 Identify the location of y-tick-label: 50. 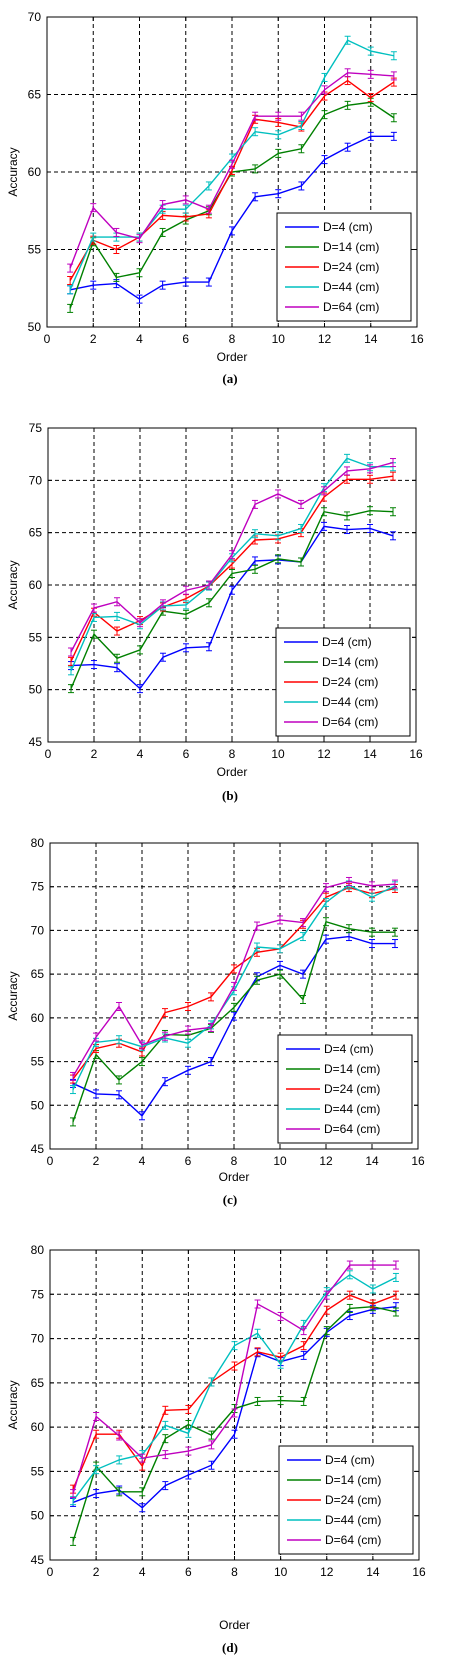
(36, 690).